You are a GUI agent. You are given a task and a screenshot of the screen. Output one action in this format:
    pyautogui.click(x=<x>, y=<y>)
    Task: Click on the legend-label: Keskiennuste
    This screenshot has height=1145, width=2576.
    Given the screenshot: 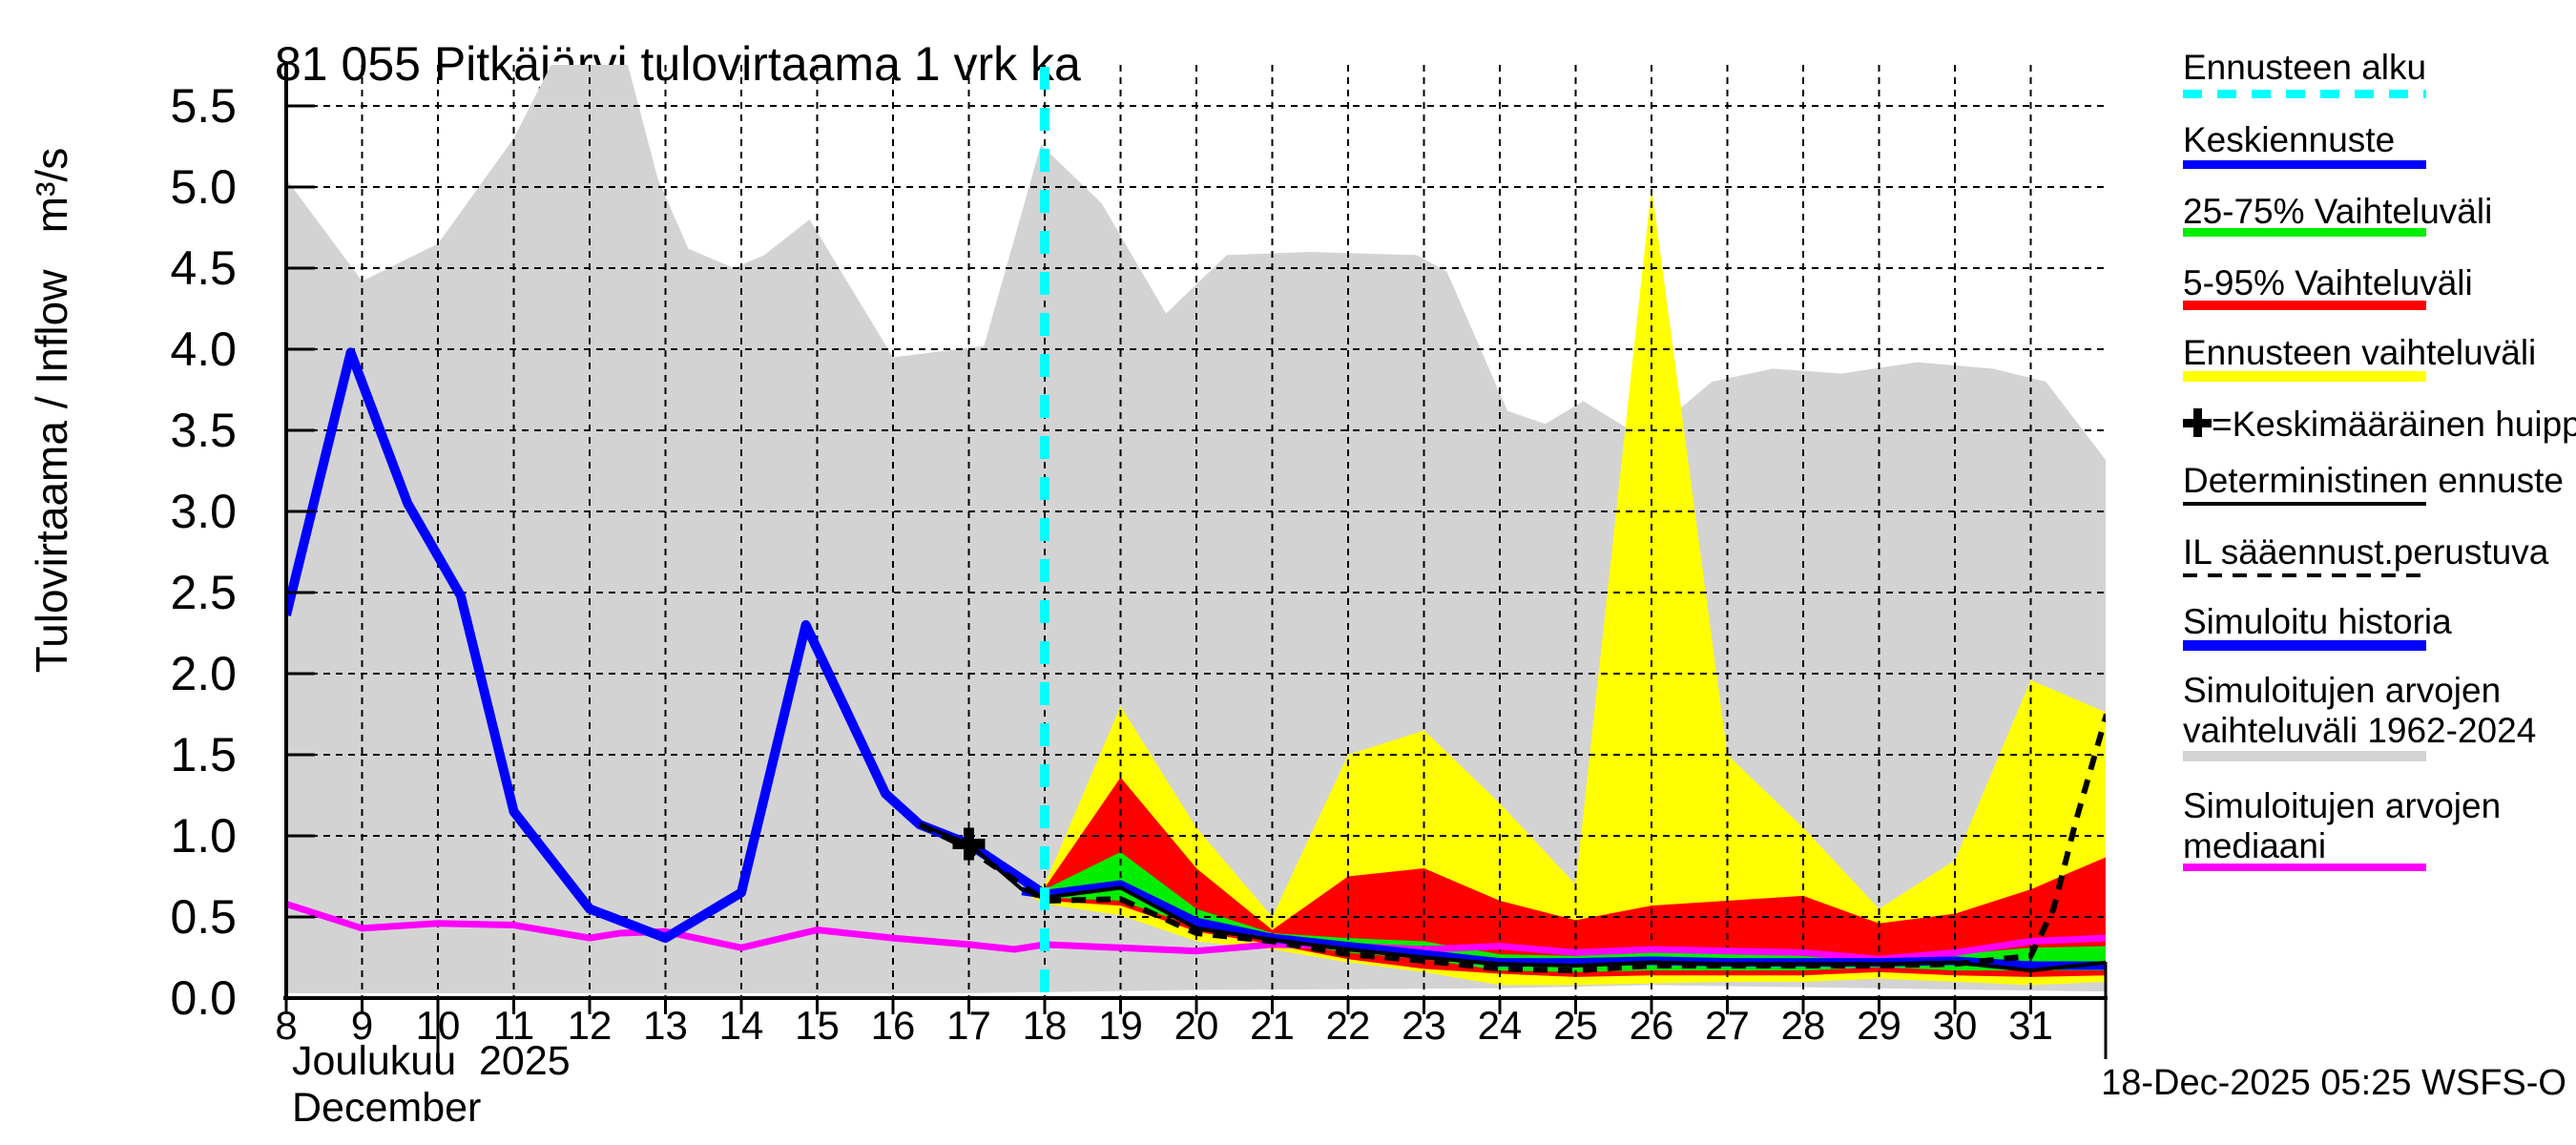 What is the action you would take?
    pyautogui.click(x=2289, y=139)
    